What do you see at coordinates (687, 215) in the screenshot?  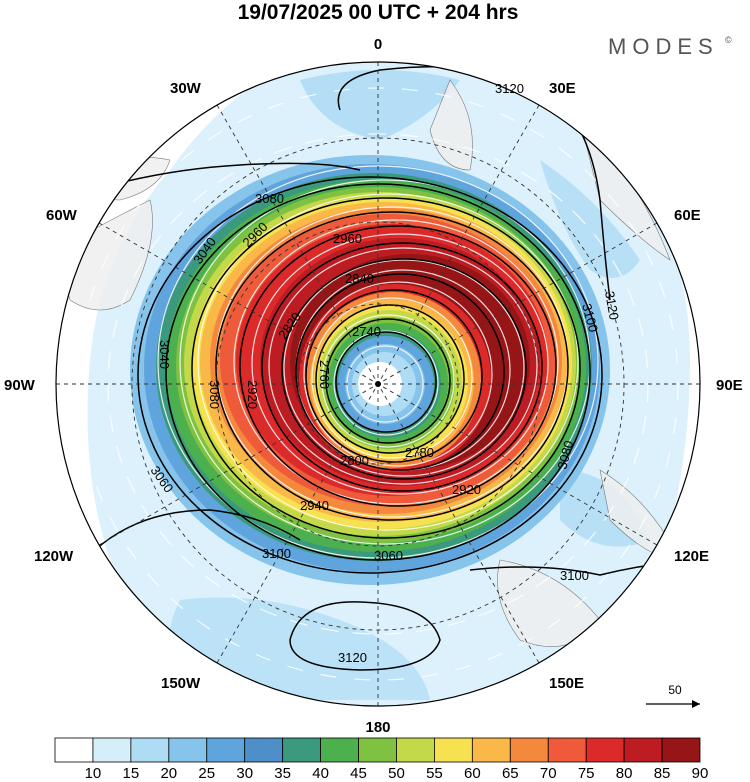 I see `lon-label-60e: 60E` at bounding box center [687, 215].